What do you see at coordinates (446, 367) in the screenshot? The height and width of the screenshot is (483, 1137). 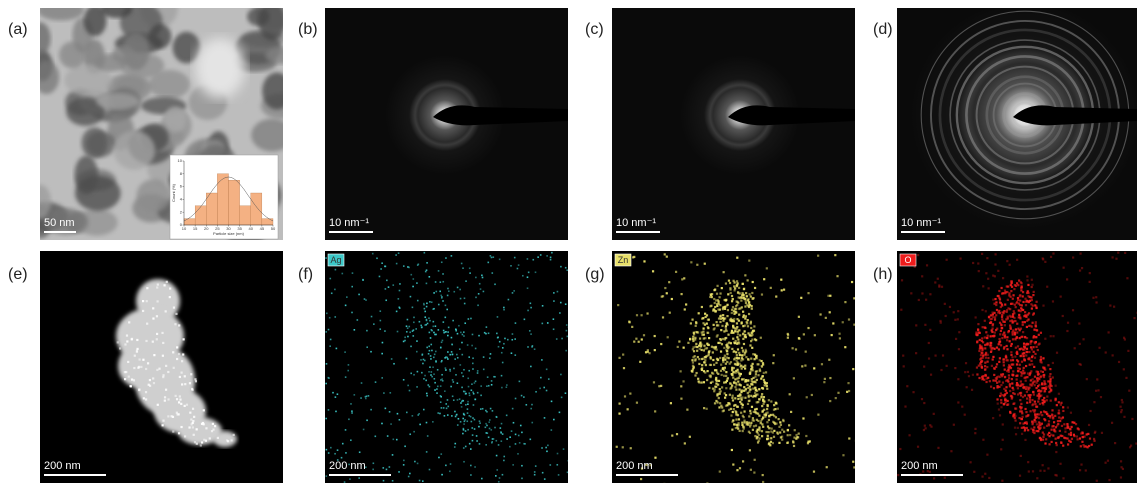 I see `panel-image` at bounding box center [446, 367].